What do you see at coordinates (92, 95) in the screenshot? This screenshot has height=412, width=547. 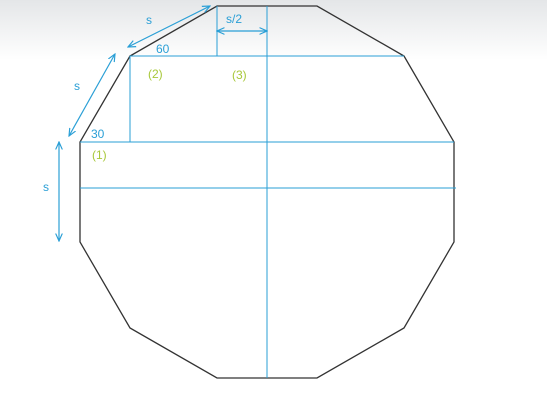 I see `dimension-arrow-left-upper-side` at bounding box center [92, 95].